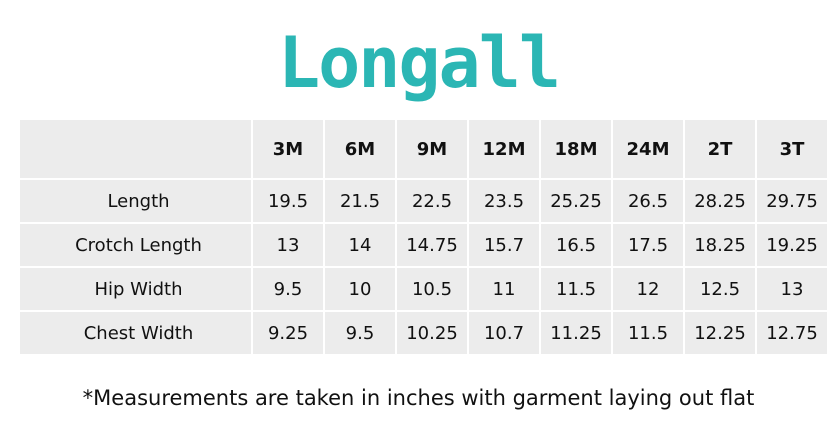 The image size is (837, 442). Describe the element at coordinates (288, 201) in the screenshot. I see `cell: 19.5` at that location.